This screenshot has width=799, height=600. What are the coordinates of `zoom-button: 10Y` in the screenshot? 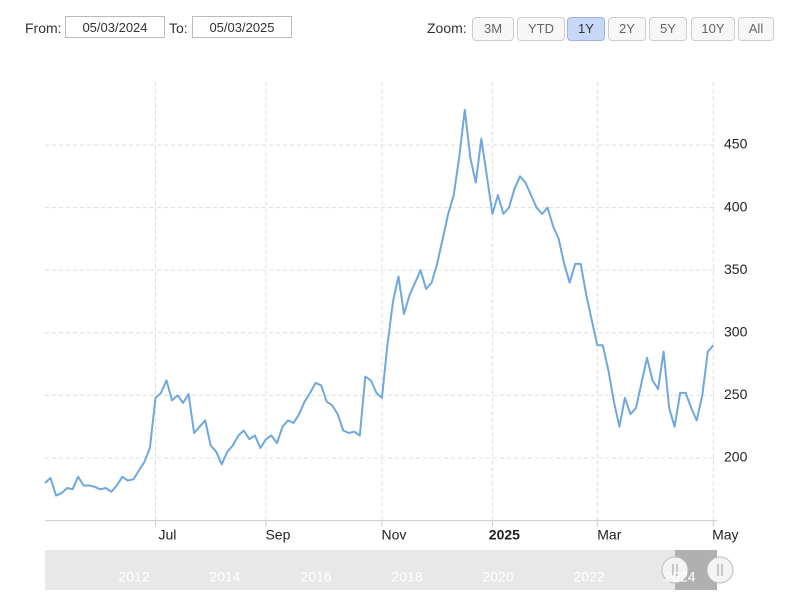 It's located at (713, 29).